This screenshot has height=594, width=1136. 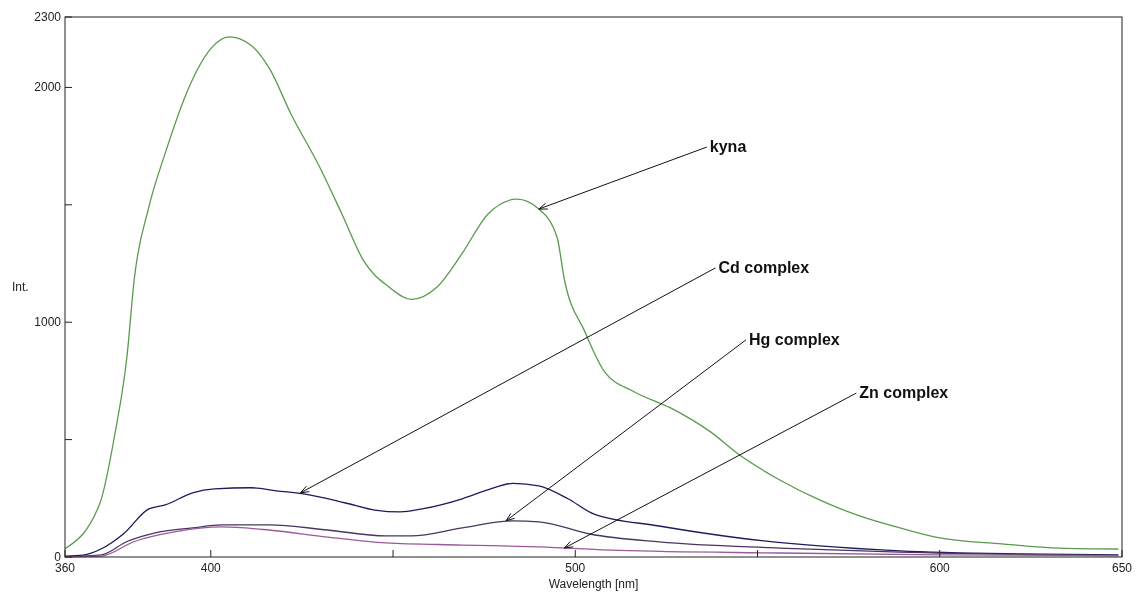 What do you see at coordinates (904, 393) in the screenshot?
I see `annotation: Zn complex` at bounding box center [904, 393].